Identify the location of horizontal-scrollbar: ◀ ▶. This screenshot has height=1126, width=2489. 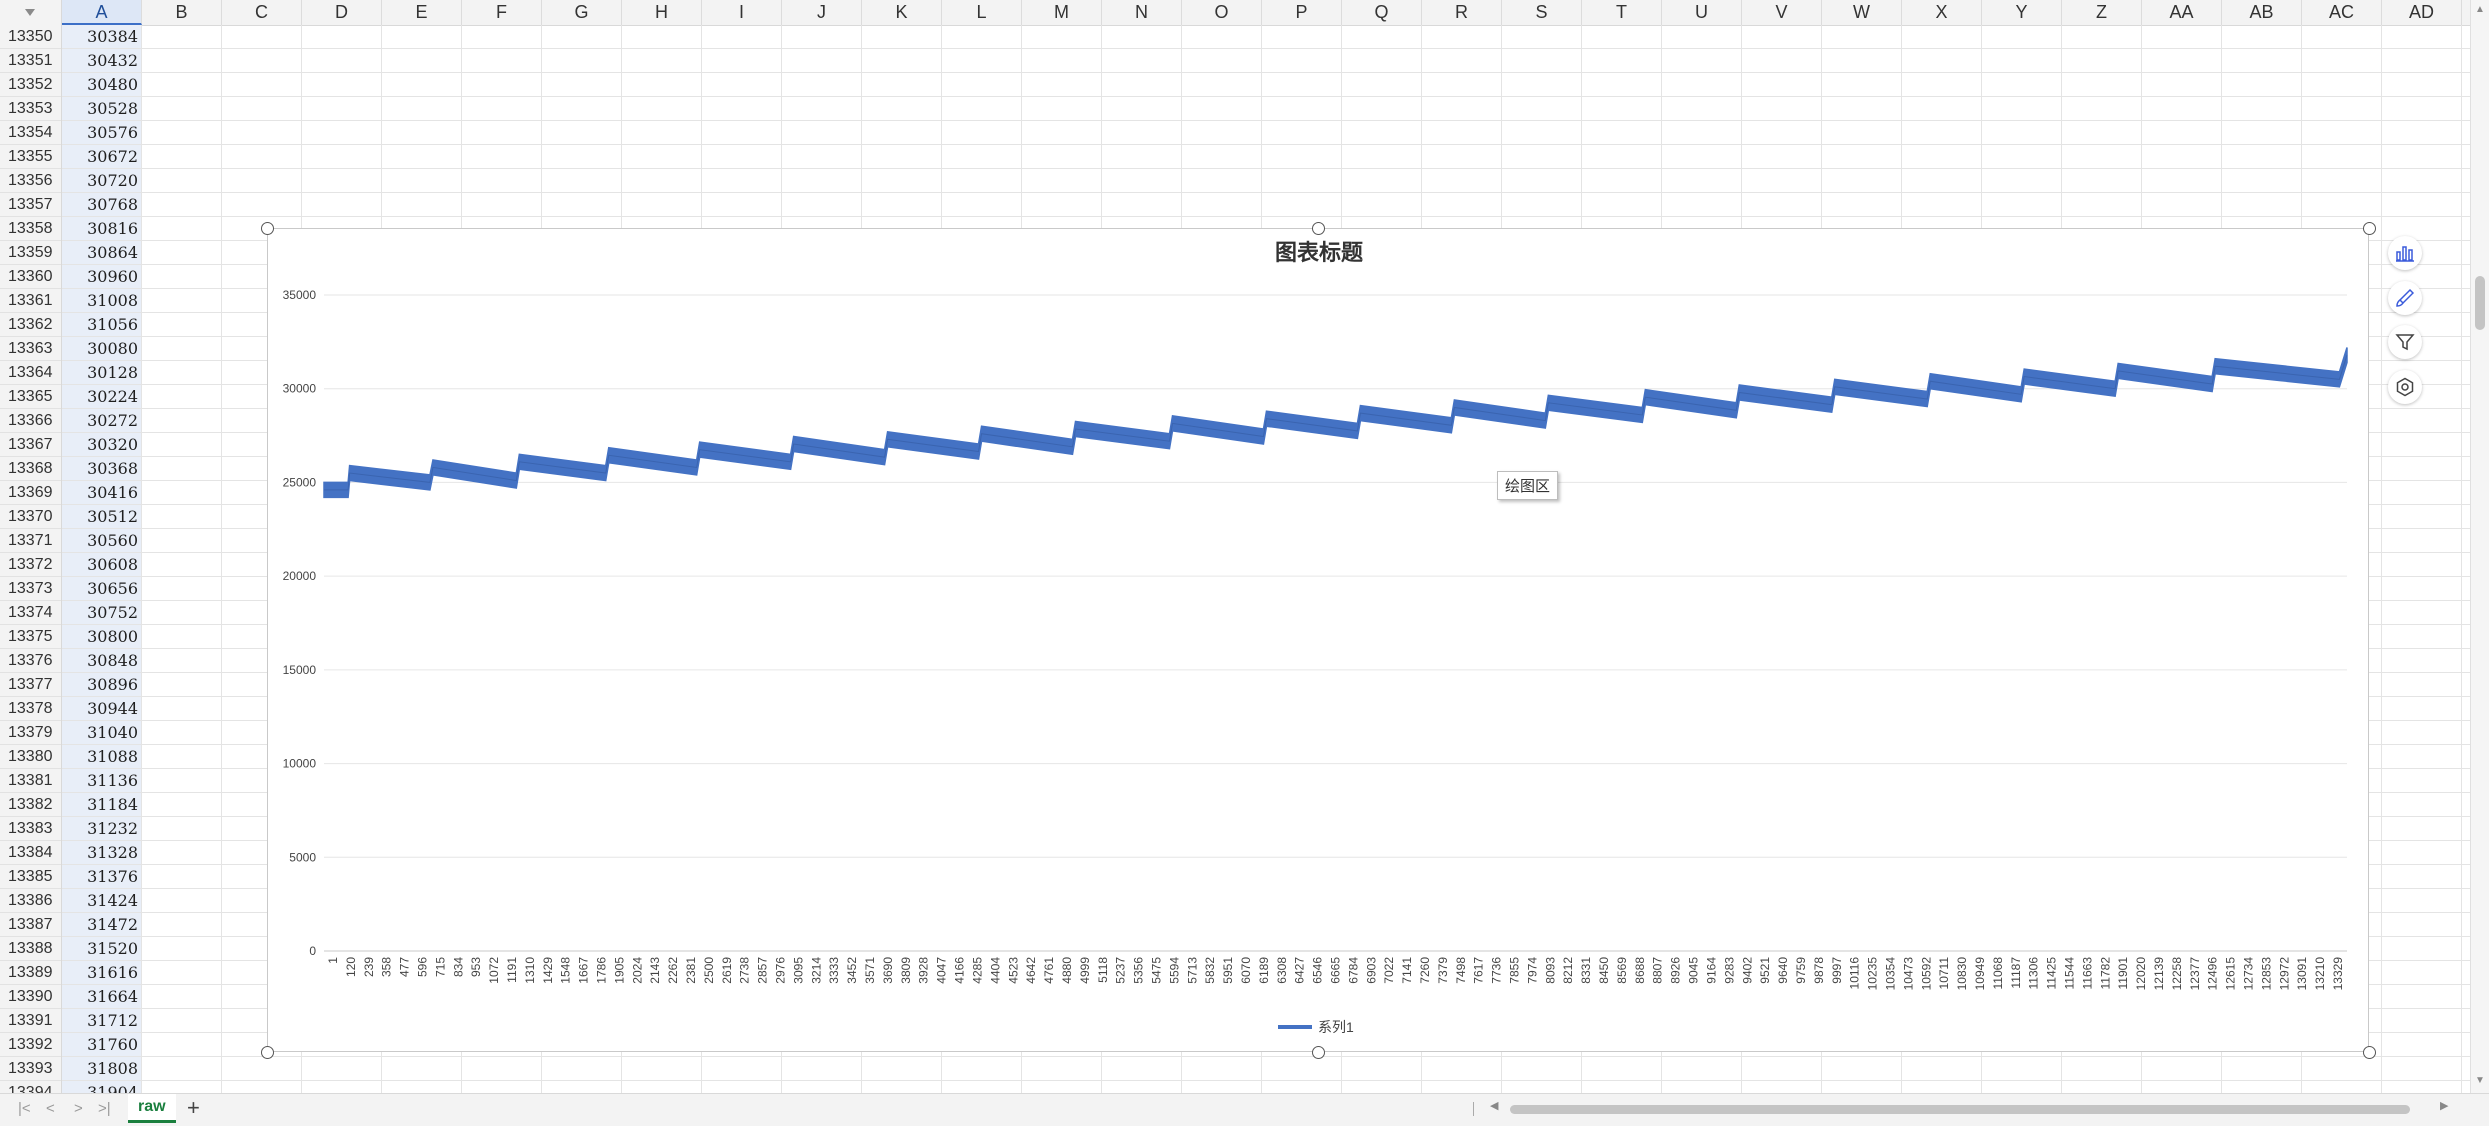
(1970, 1107).